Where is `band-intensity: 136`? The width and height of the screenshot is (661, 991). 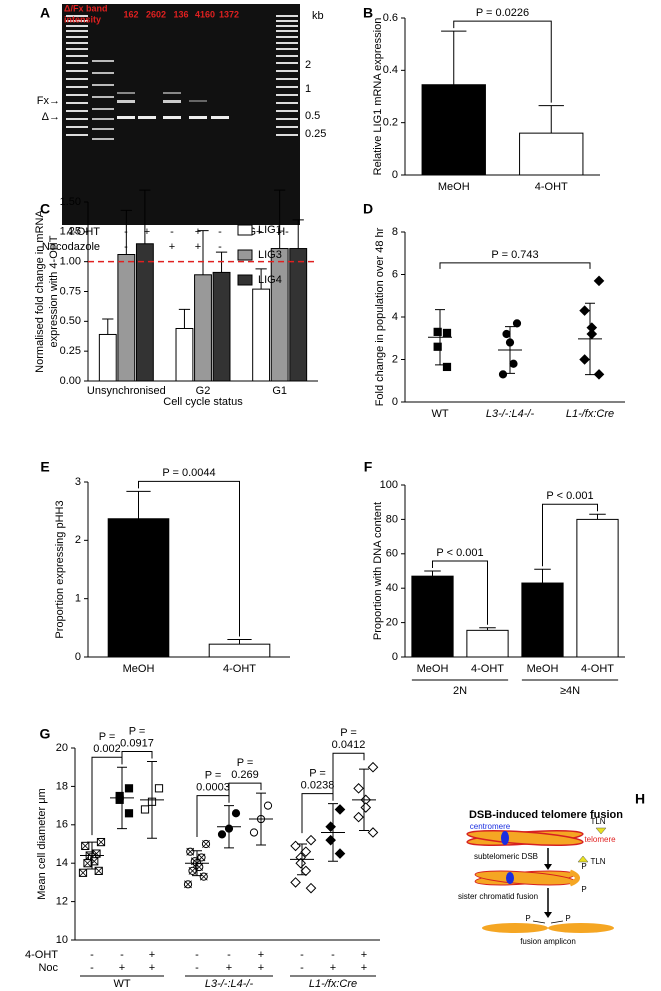
band-intensity: 136 is located at coordinates (180, 14).